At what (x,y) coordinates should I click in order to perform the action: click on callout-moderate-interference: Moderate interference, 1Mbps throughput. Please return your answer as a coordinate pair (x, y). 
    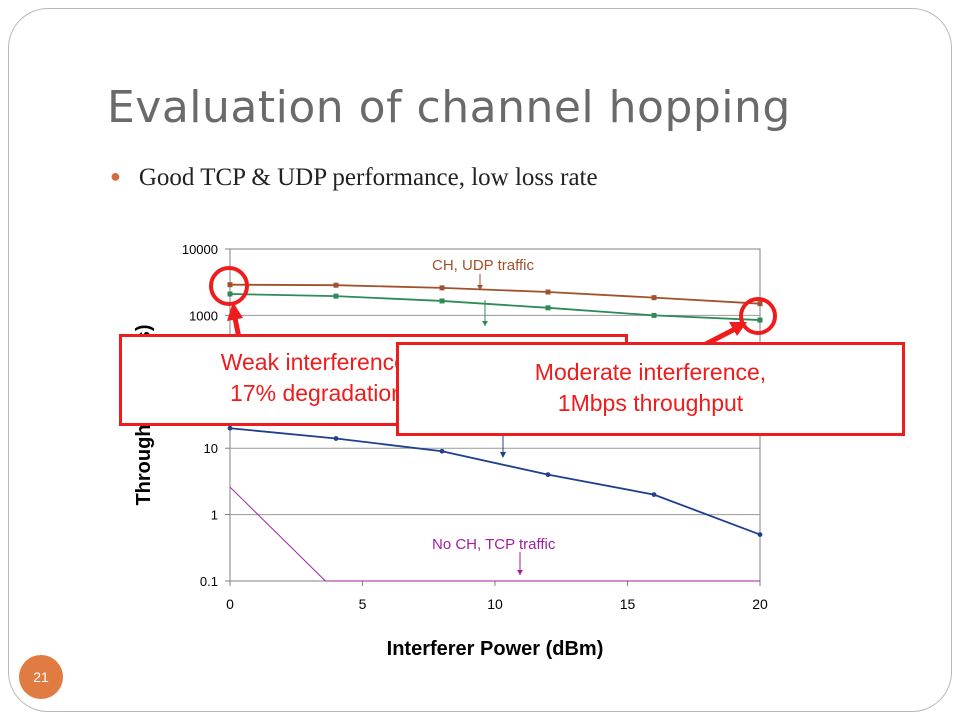
    Looking at the image, I should click on (650, 389).